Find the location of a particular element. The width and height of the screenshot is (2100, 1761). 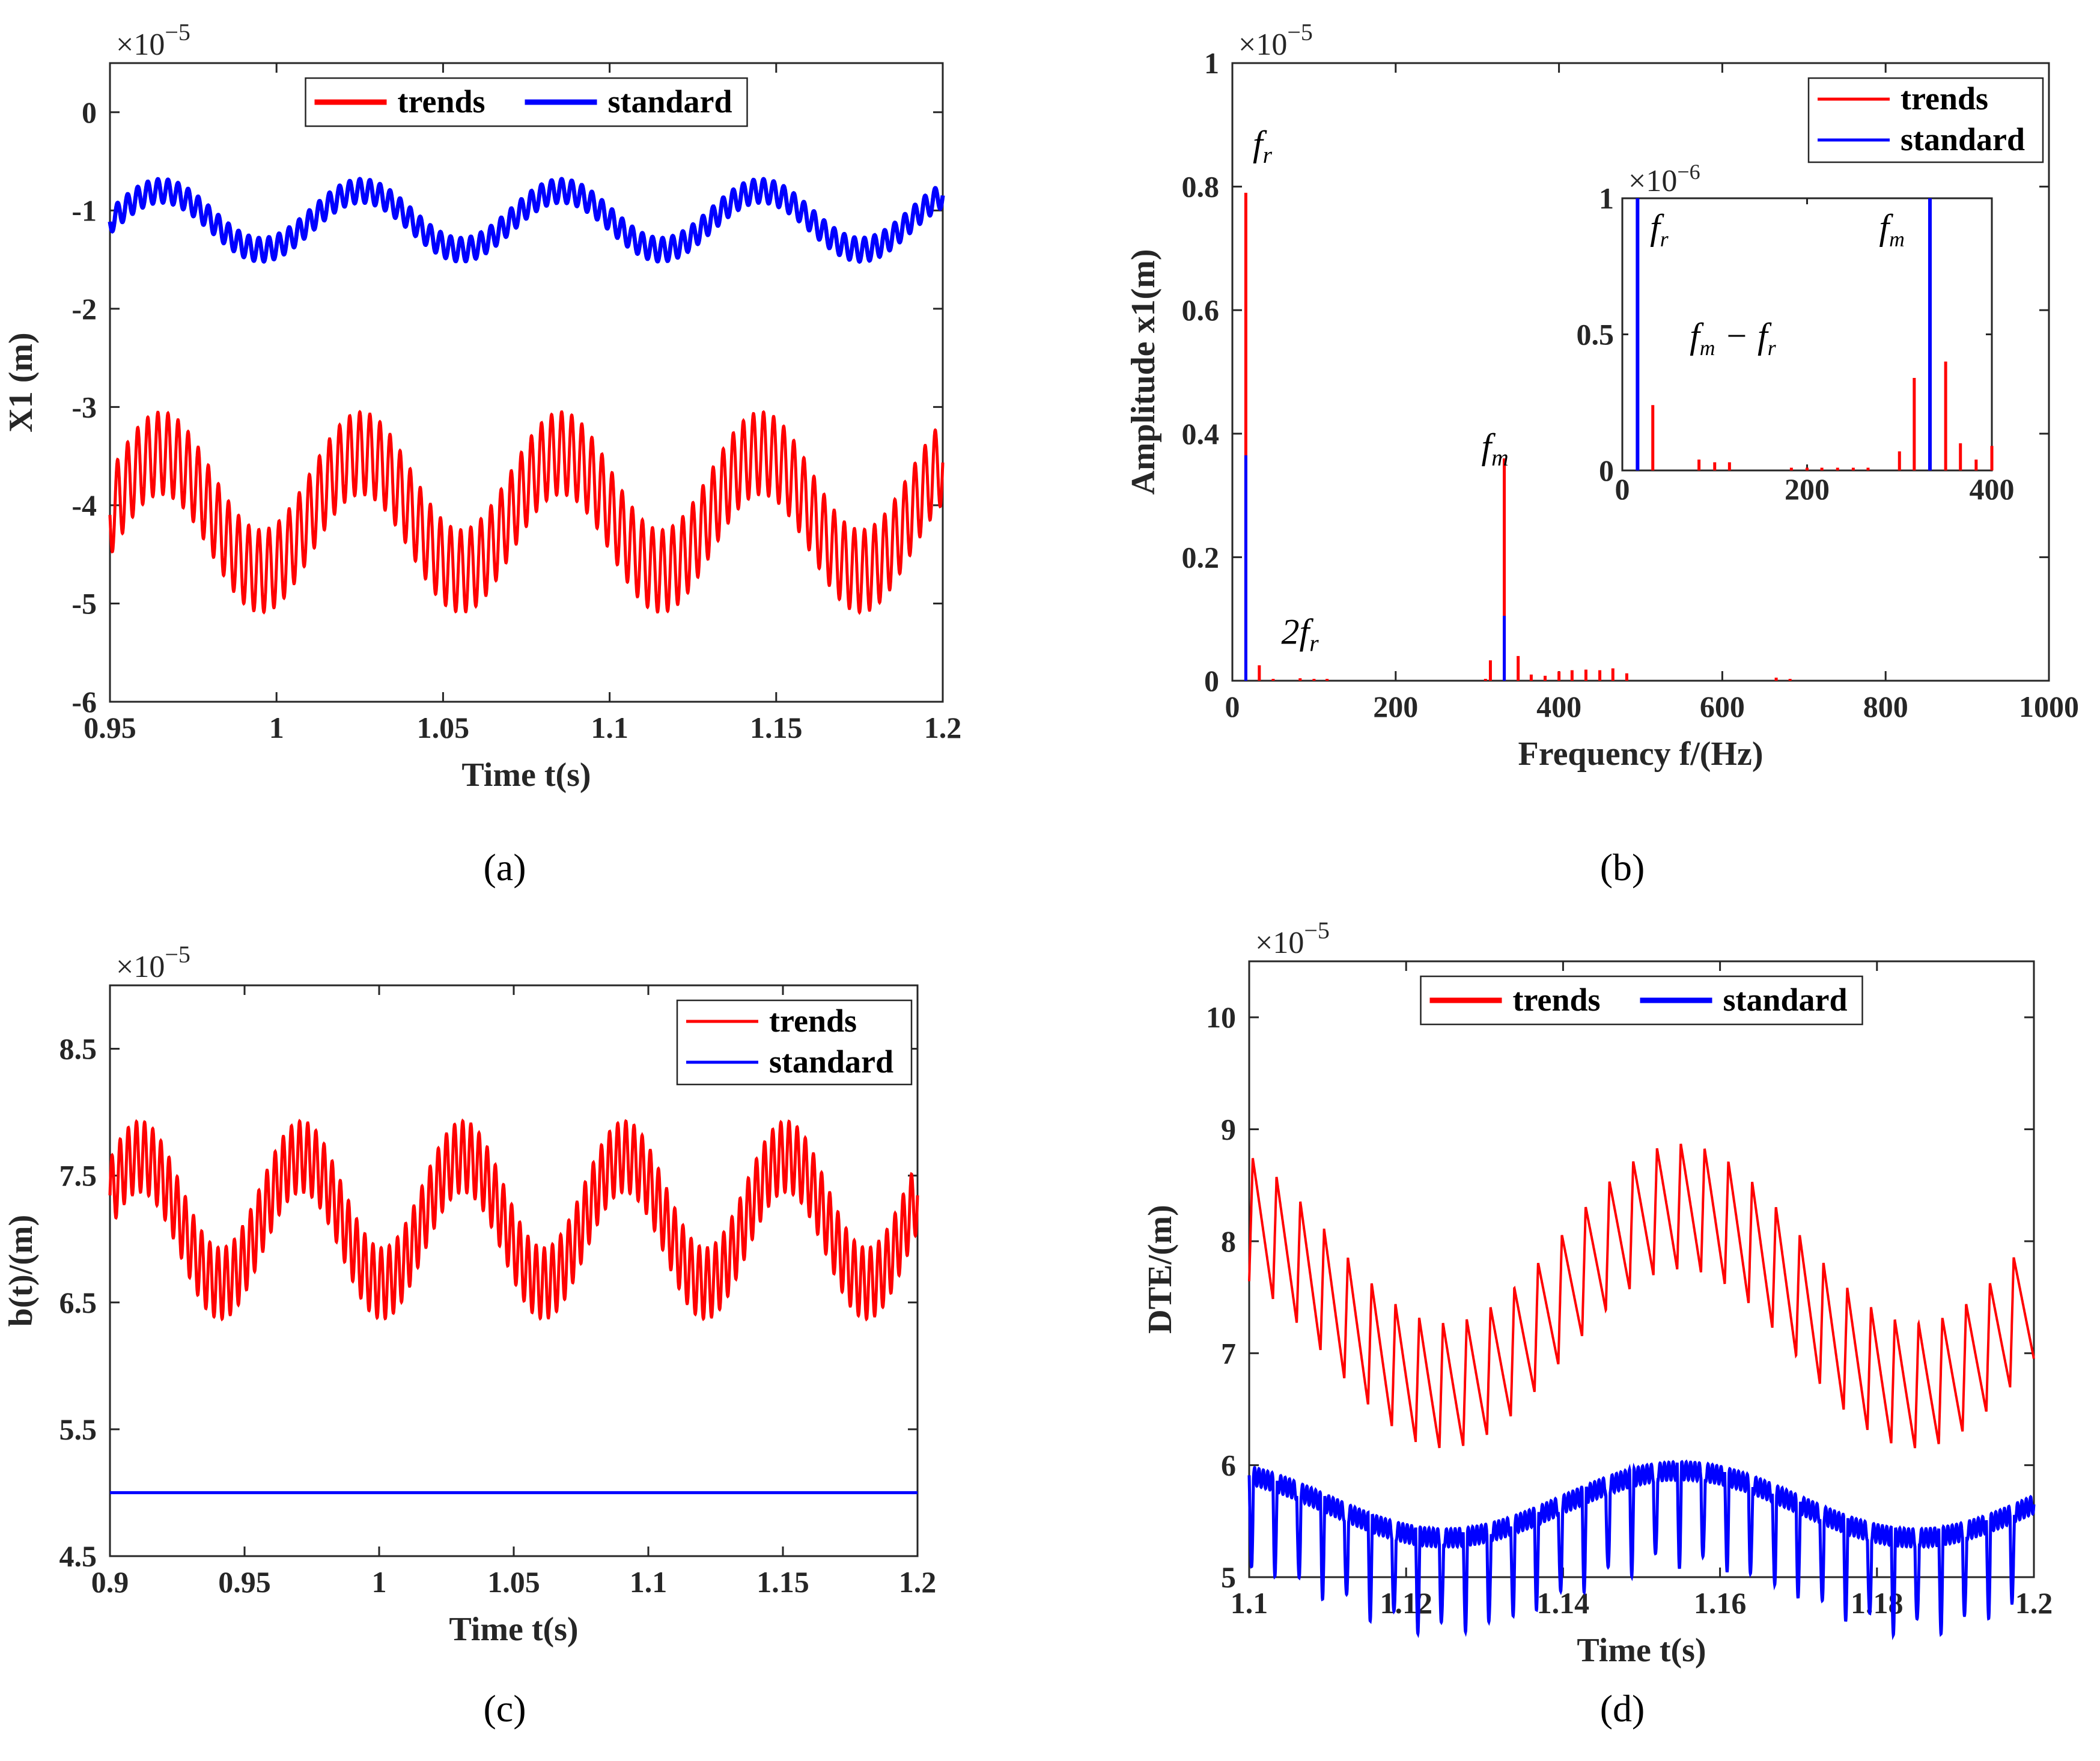

y-tick-label: 8 is located at coordinates (1228, 1241).